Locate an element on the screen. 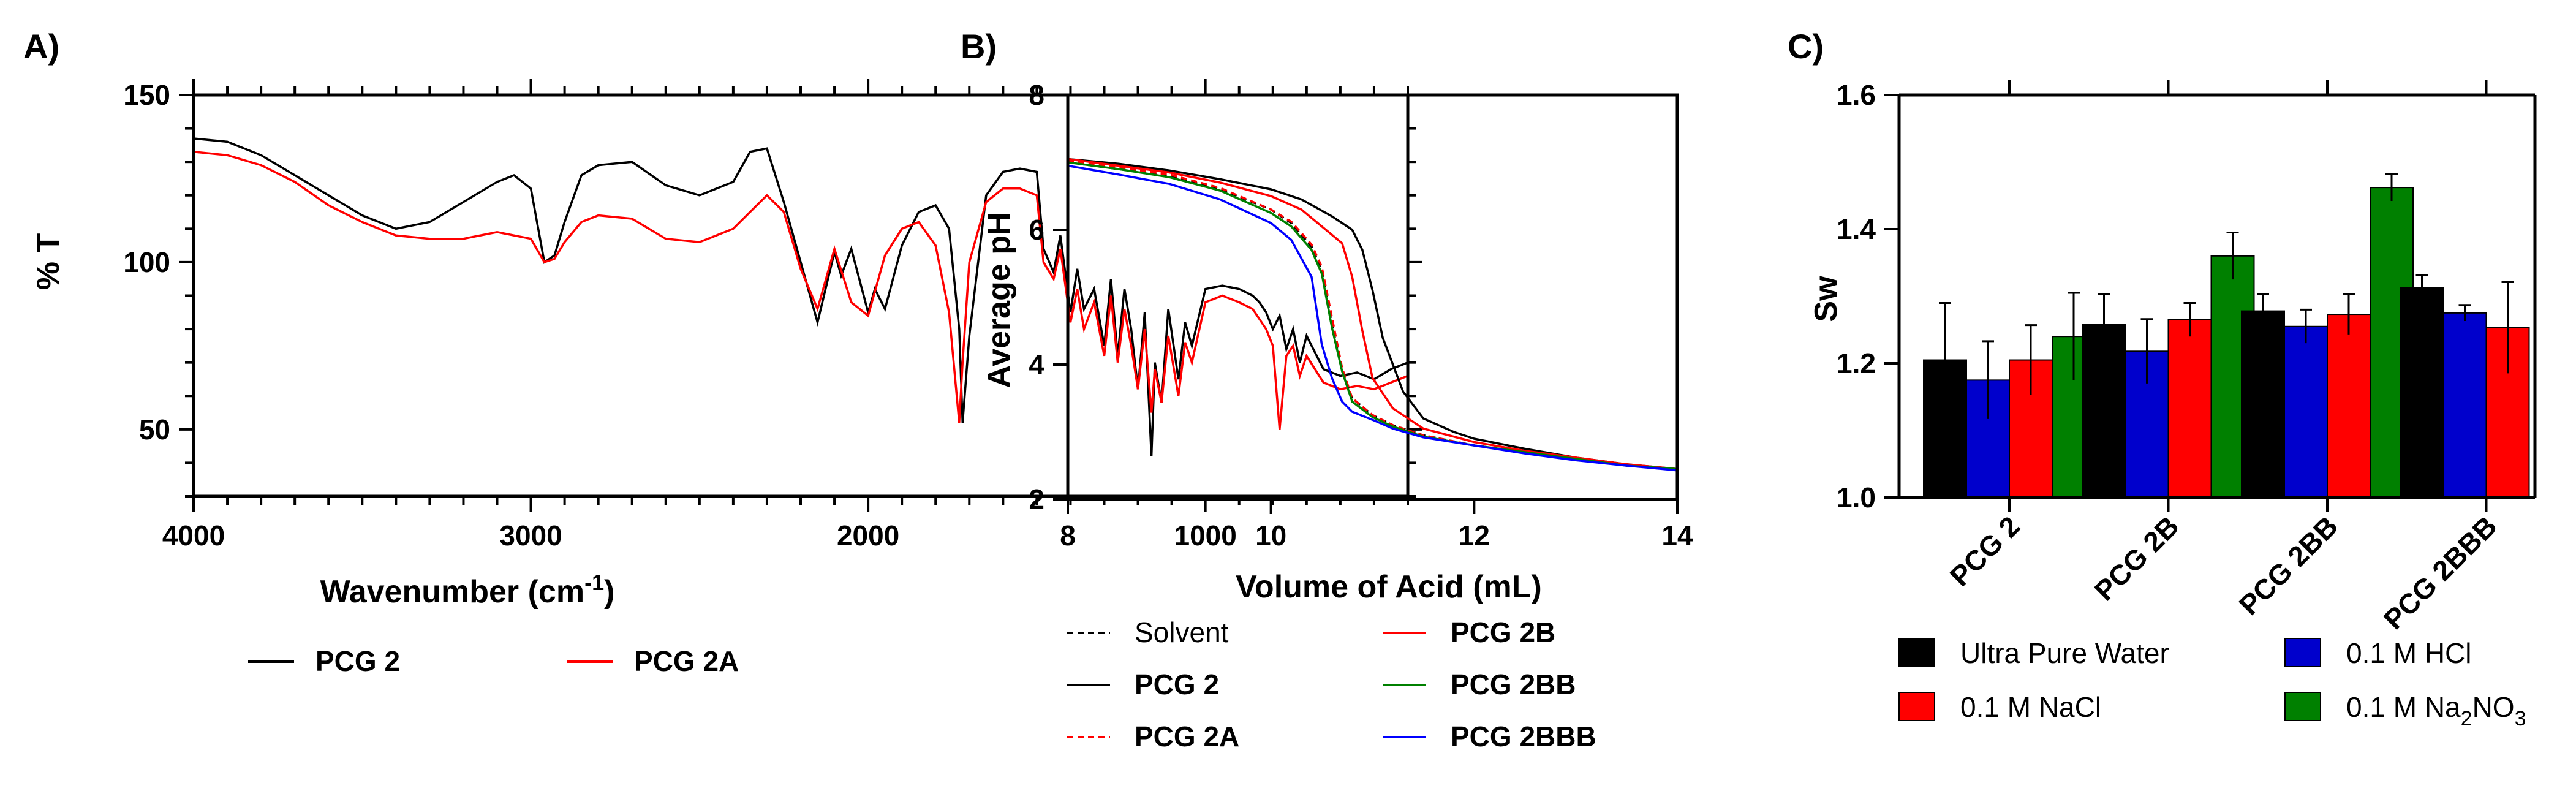 This screenshot has width=2576, height=791. panel-b-x-tick-label: 12 is located at coordinates (1474, 535).